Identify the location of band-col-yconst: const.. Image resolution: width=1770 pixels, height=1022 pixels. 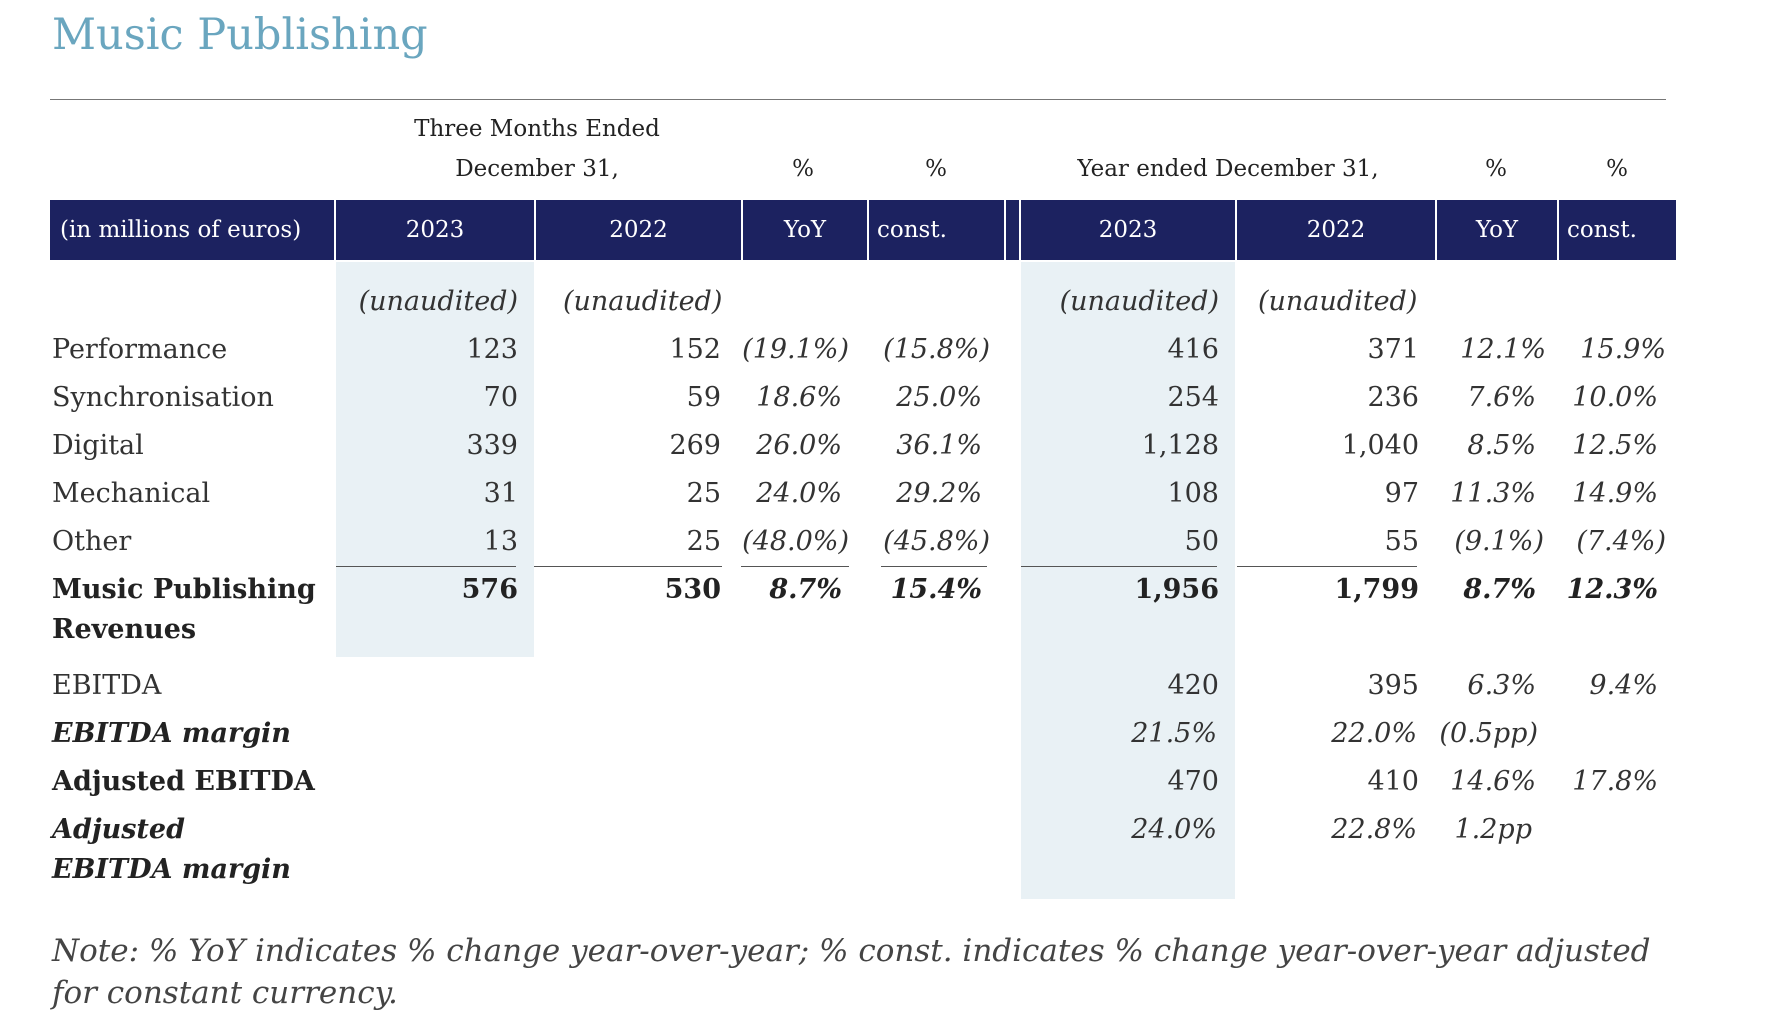
(1602, 230).